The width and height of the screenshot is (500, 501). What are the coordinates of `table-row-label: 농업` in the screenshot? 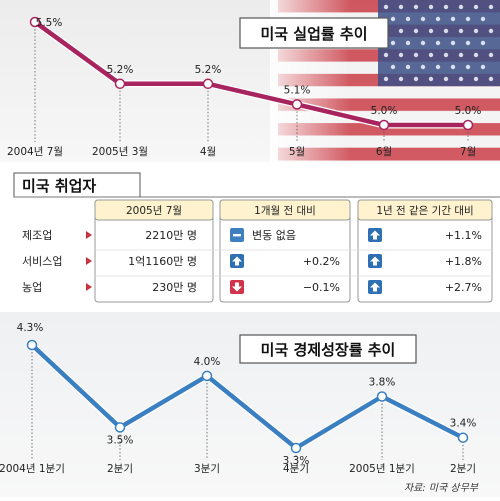 It's located at (32, 287).